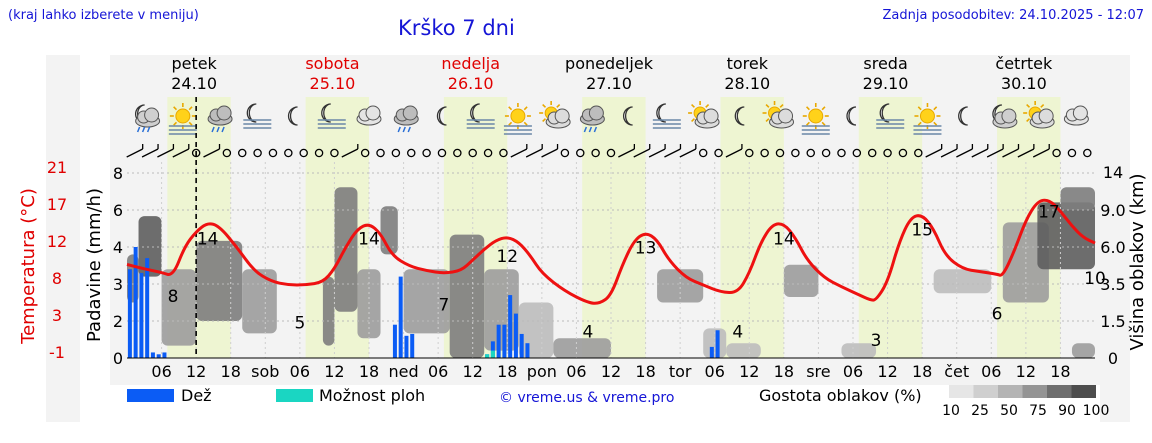 Image resolution: width=1152 pixels, height=443 pixels. Describe the element at coordinates (57, 167) in the screenshot. I see `temperature-tick: 21` at that location.